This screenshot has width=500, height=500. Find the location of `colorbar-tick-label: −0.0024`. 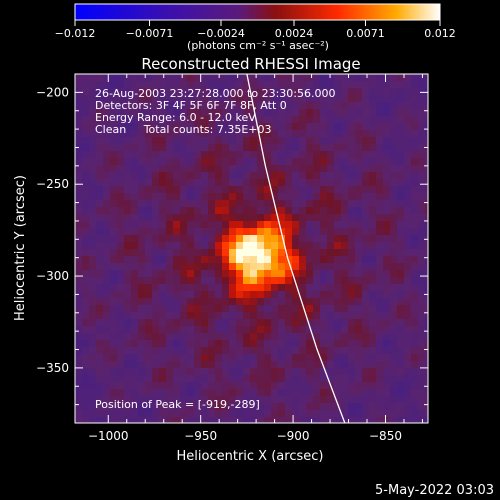

colorbar-tick-label: −0.0024 is located at coordinates (221, 33).